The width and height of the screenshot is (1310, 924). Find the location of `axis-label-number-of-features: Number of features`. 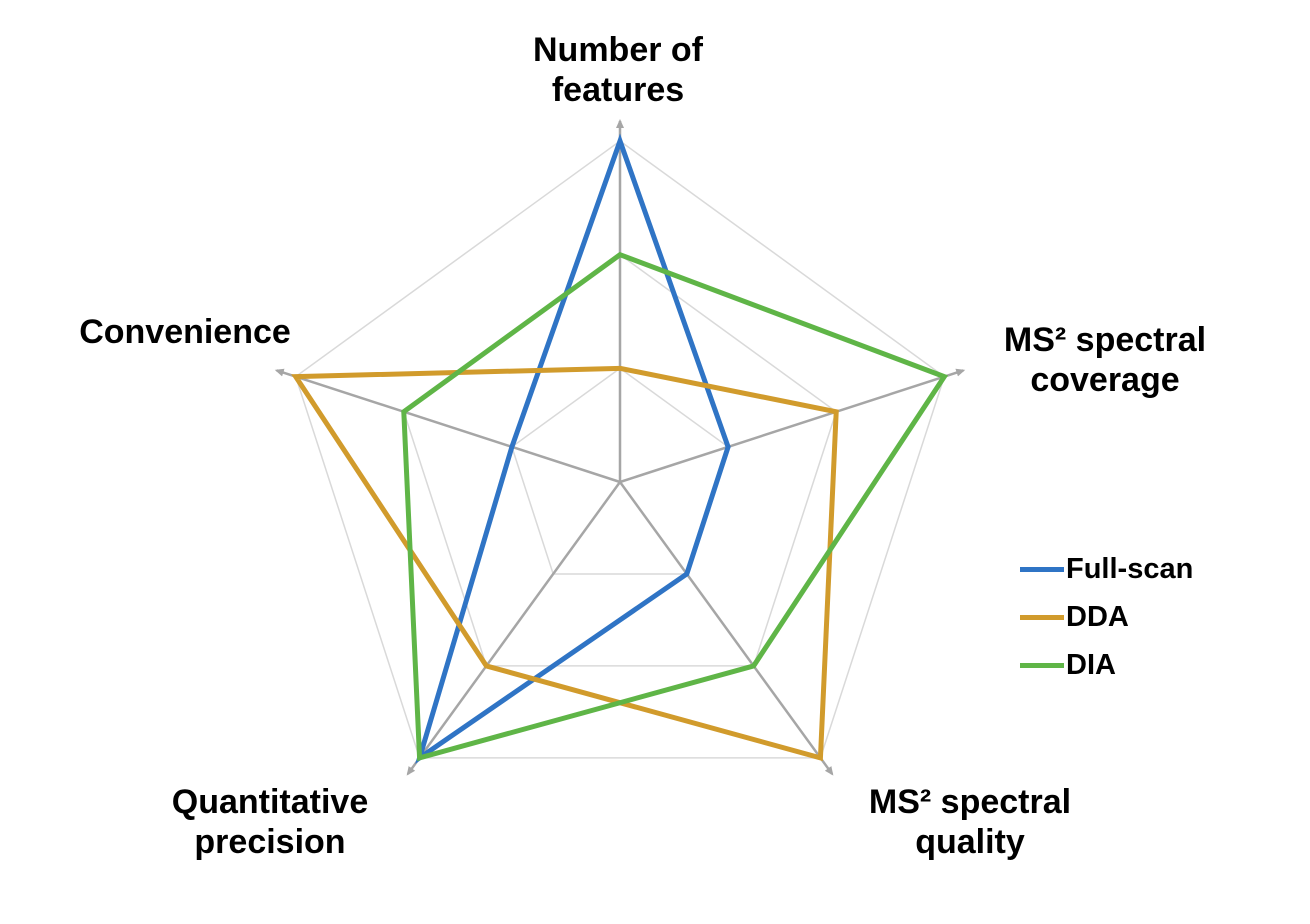

axis-label-number-of-features: Number of features is located at coordinates (618, 70).